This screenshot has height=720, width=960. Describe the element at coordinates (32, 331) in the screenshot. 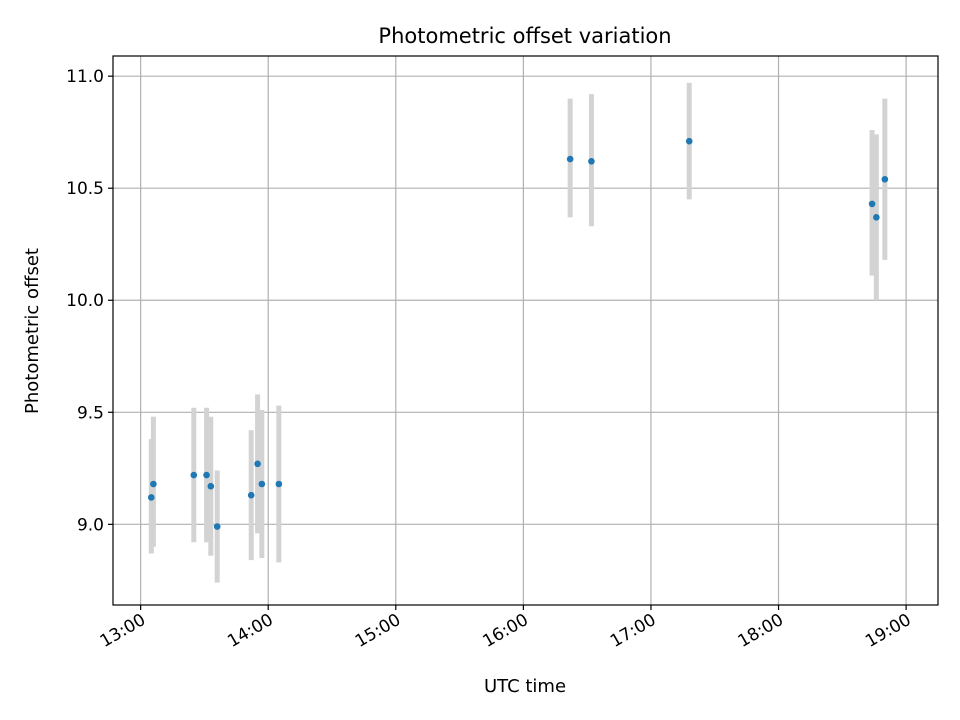

I see `y-axis-label: Photometric offset` at that location.